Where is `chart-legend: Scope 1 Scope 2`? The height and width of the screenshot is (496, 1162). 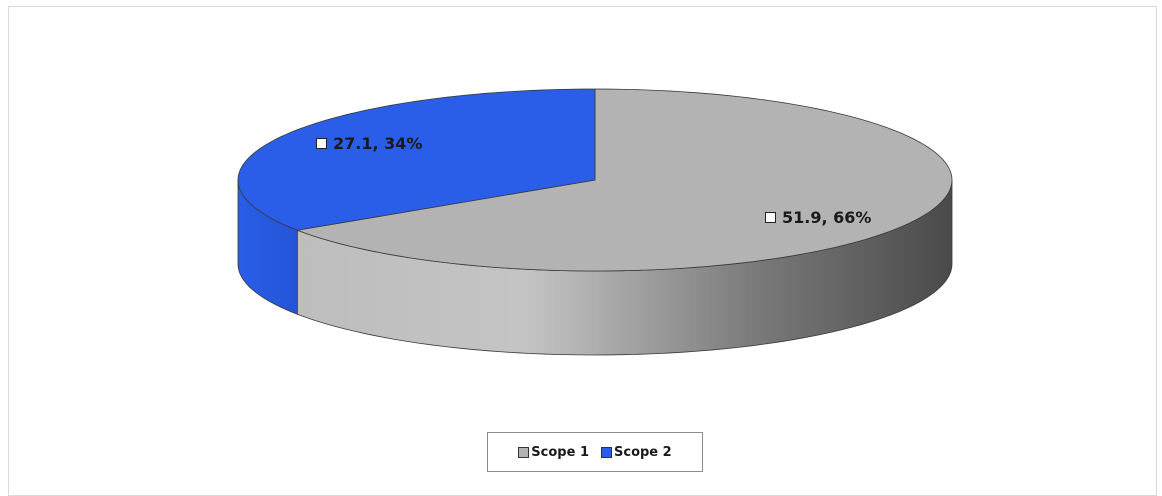
chart-legend: Scope 1 Scope 2 is located at coordinates (595, 452).